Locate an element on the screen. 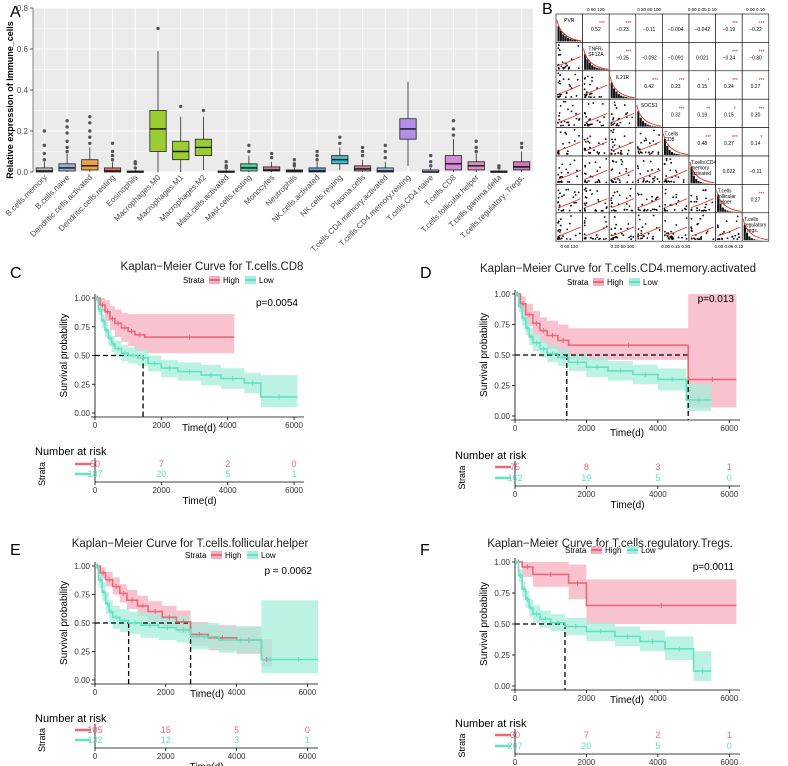 The image size is (788, 766). km-ytick-label: 1.00 is located at coordinates (502, 562).